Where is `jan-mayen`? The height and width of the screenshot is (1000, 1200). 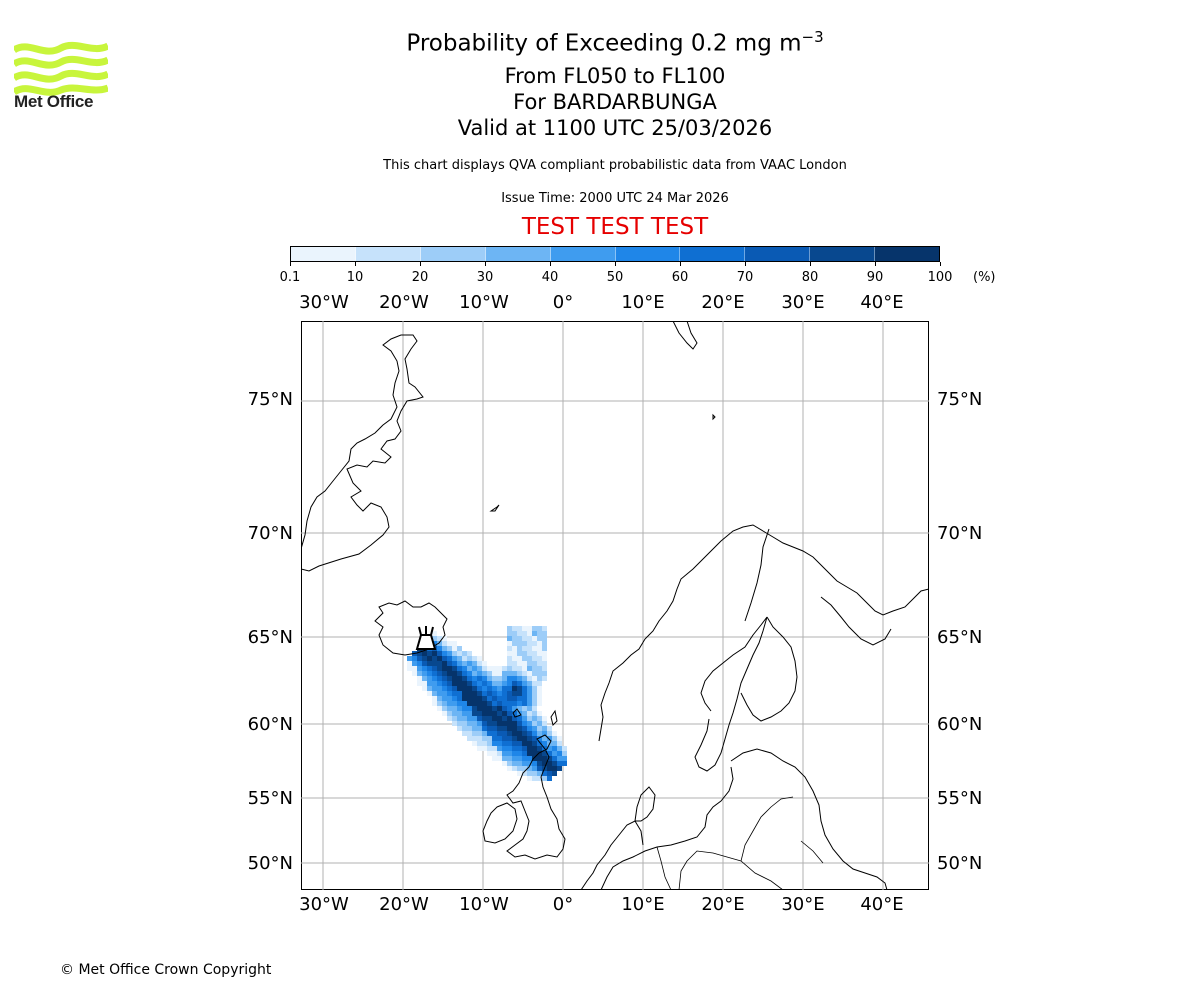 jan-mayen is located at coordinates (494, 508).